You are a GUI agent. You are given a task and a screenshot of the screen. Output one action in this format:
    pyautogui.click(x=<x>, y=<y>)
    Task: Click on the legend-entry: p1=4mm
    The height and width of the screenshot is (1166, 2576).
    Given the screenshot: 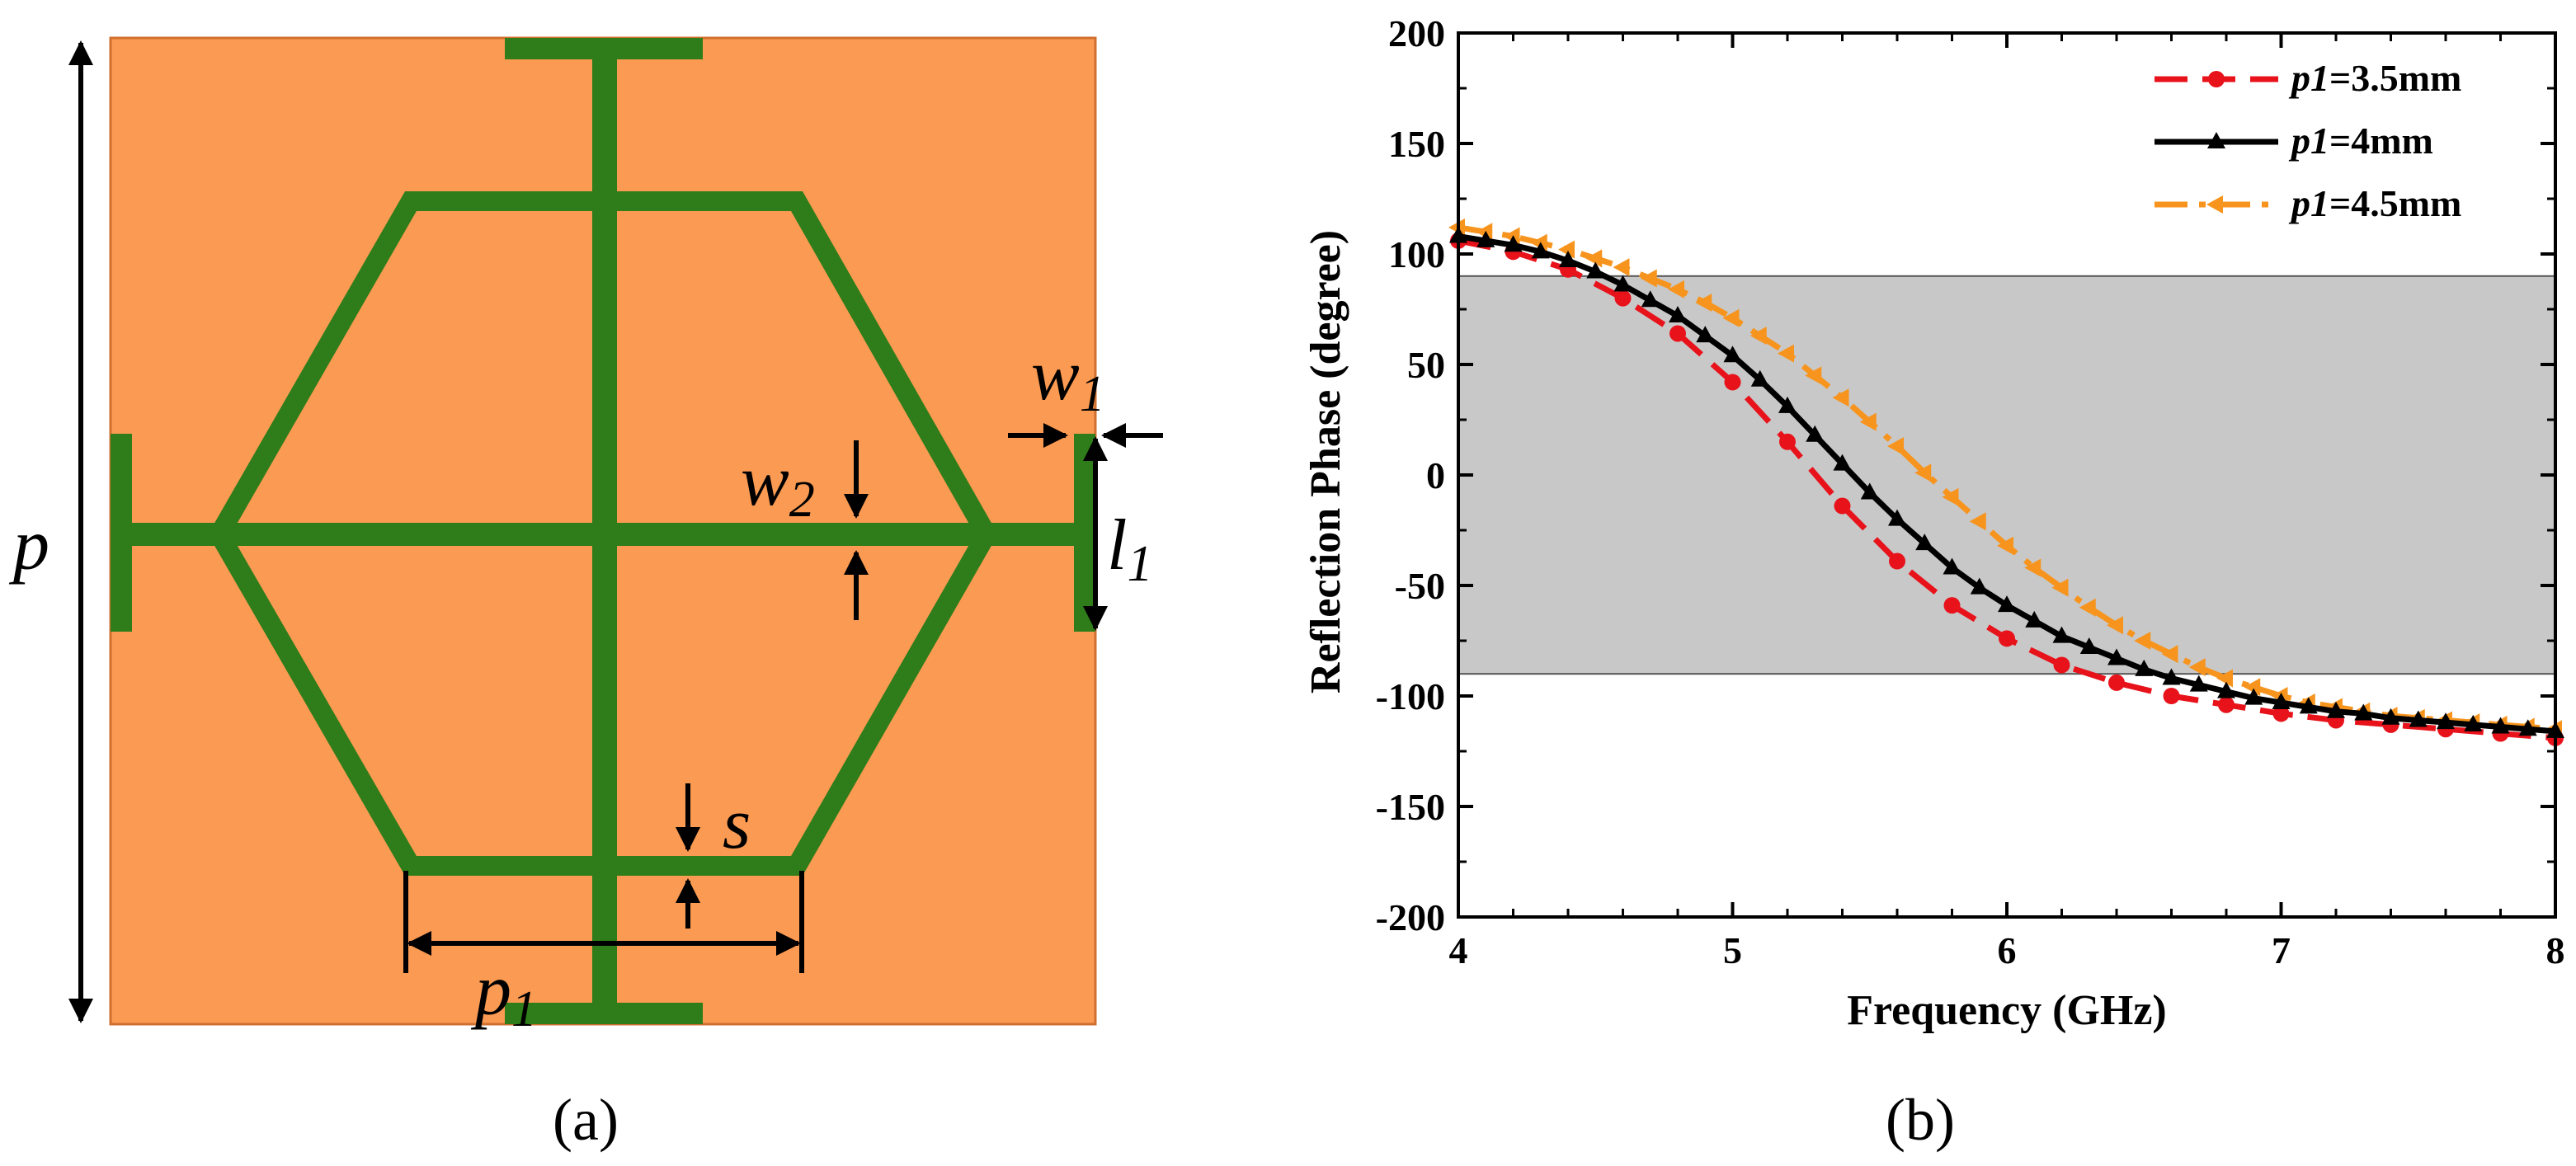 What is the action you would take?
    pyautogui.click(x=2294, y=141)
    